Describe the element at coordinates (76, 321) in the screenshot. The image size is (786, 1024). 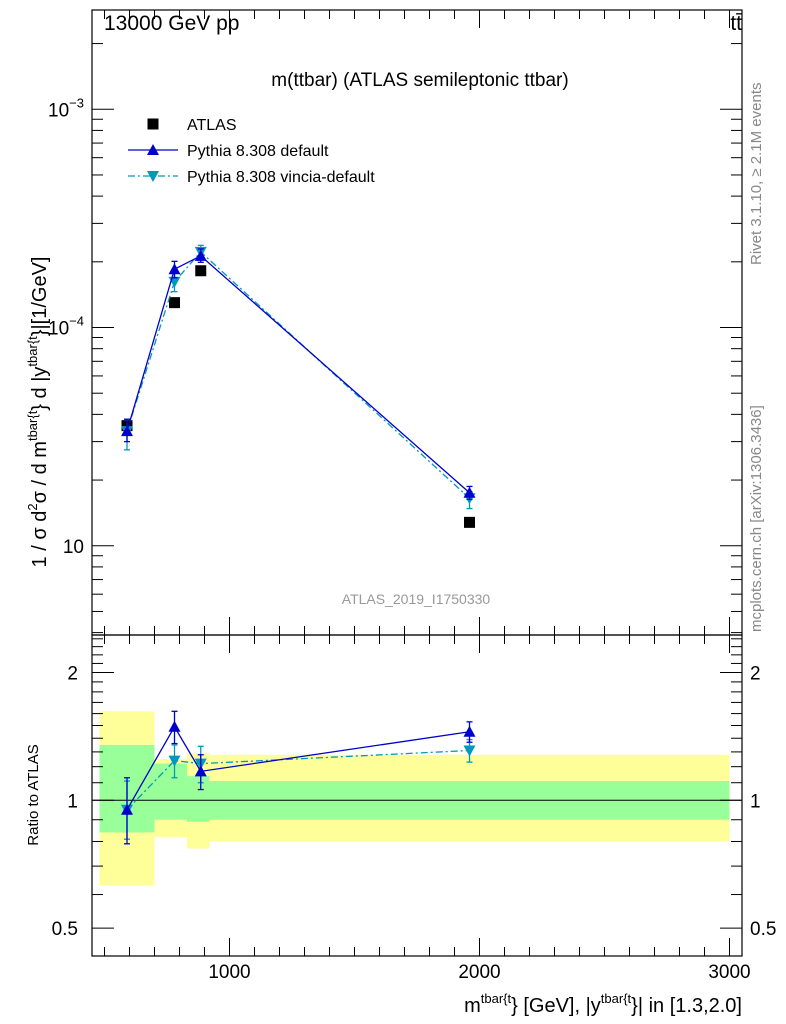
I see `y-tick-label-exponent: −4` at that location.